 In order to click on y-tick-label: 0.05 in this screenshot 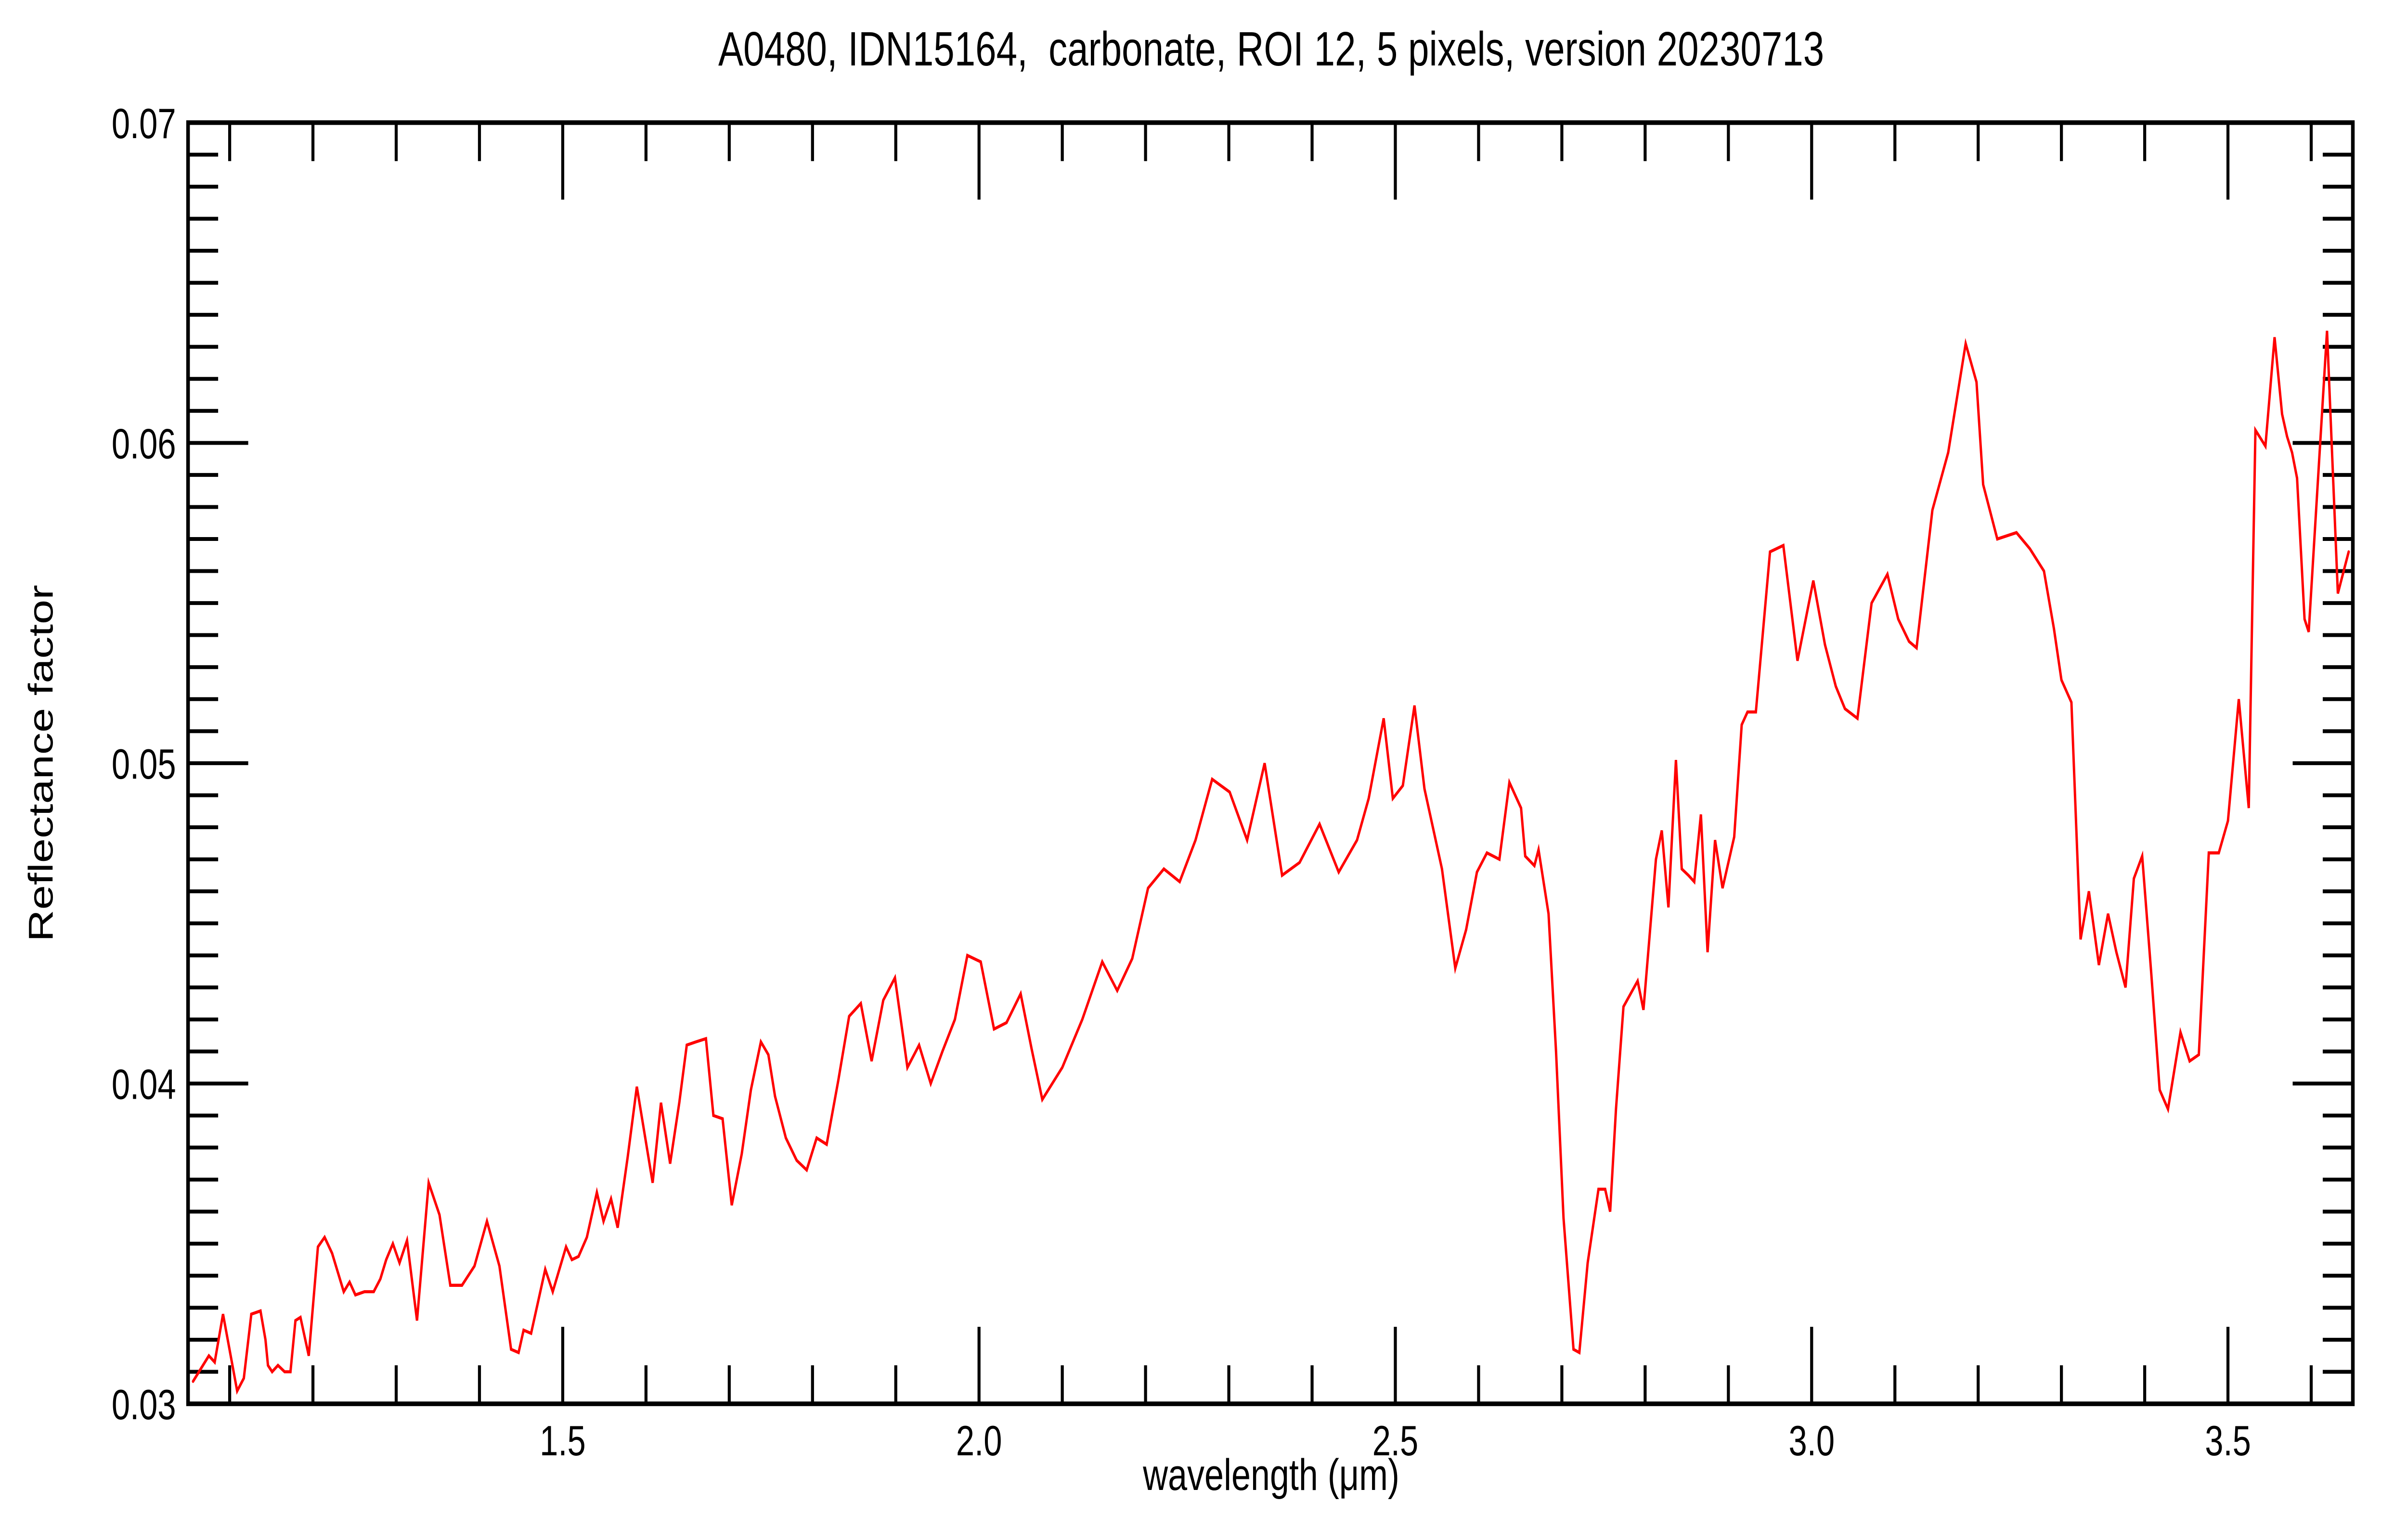, I will do `click(144, 764)`.